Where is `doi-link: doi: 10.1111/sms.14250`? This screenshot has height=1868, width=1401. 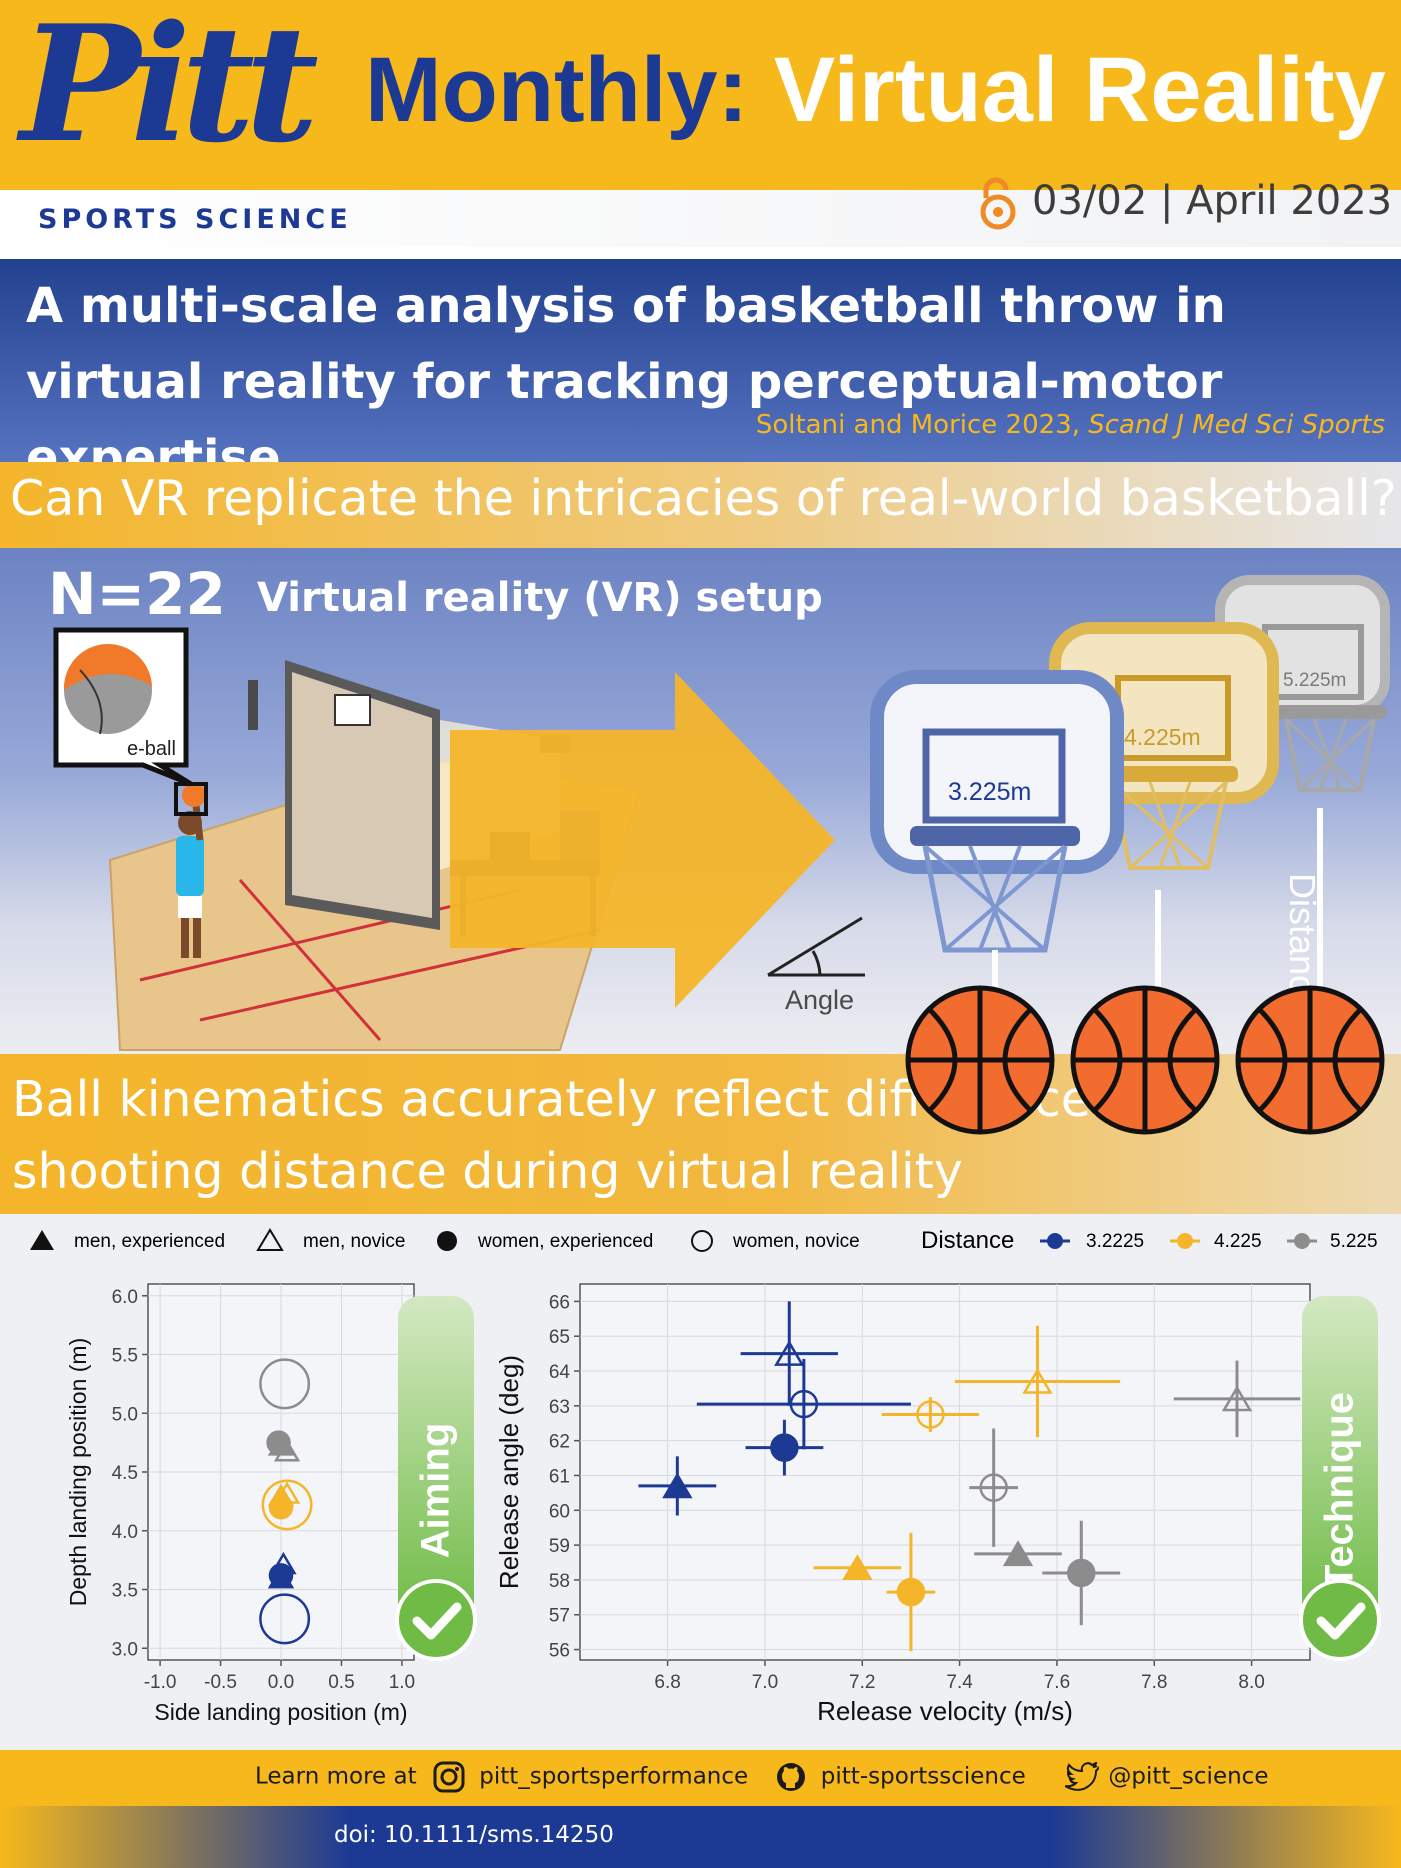
doi-link: doi: 10.1111/sms.14250 is located at coordinates (474, 1835).